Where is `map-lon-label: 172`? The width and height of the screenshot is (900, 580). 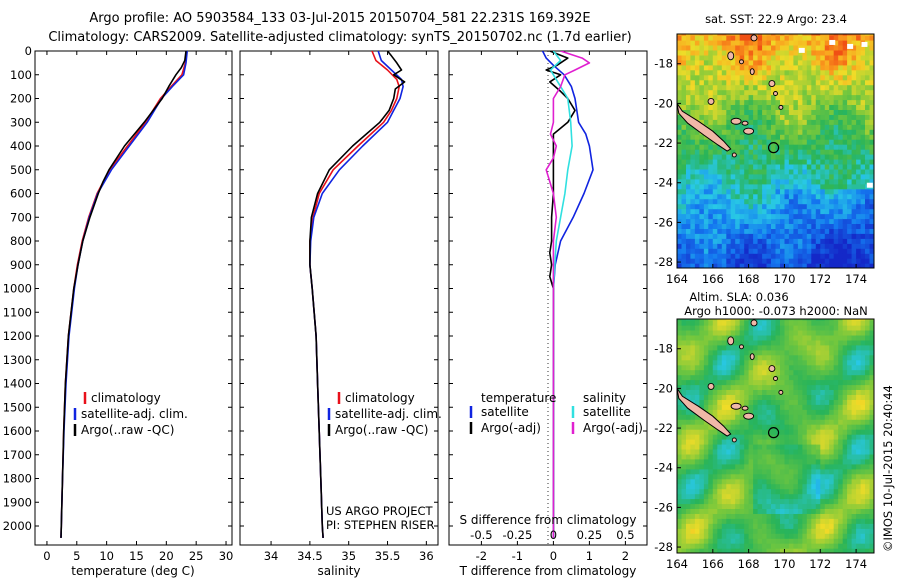
map-lon-label: 172 is located at coordinates (820, 279).